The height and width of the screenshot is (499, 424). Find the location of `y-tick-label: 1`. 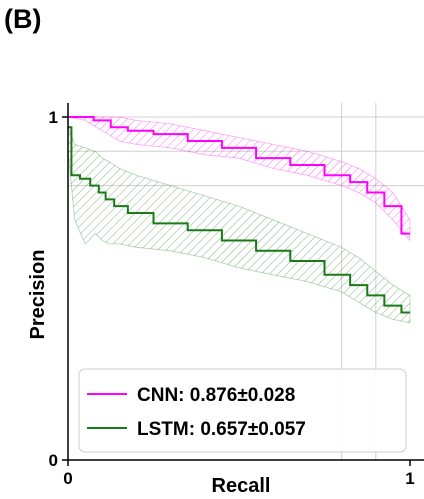

y-tick-label: 1 is located at coordinates (53, 117).